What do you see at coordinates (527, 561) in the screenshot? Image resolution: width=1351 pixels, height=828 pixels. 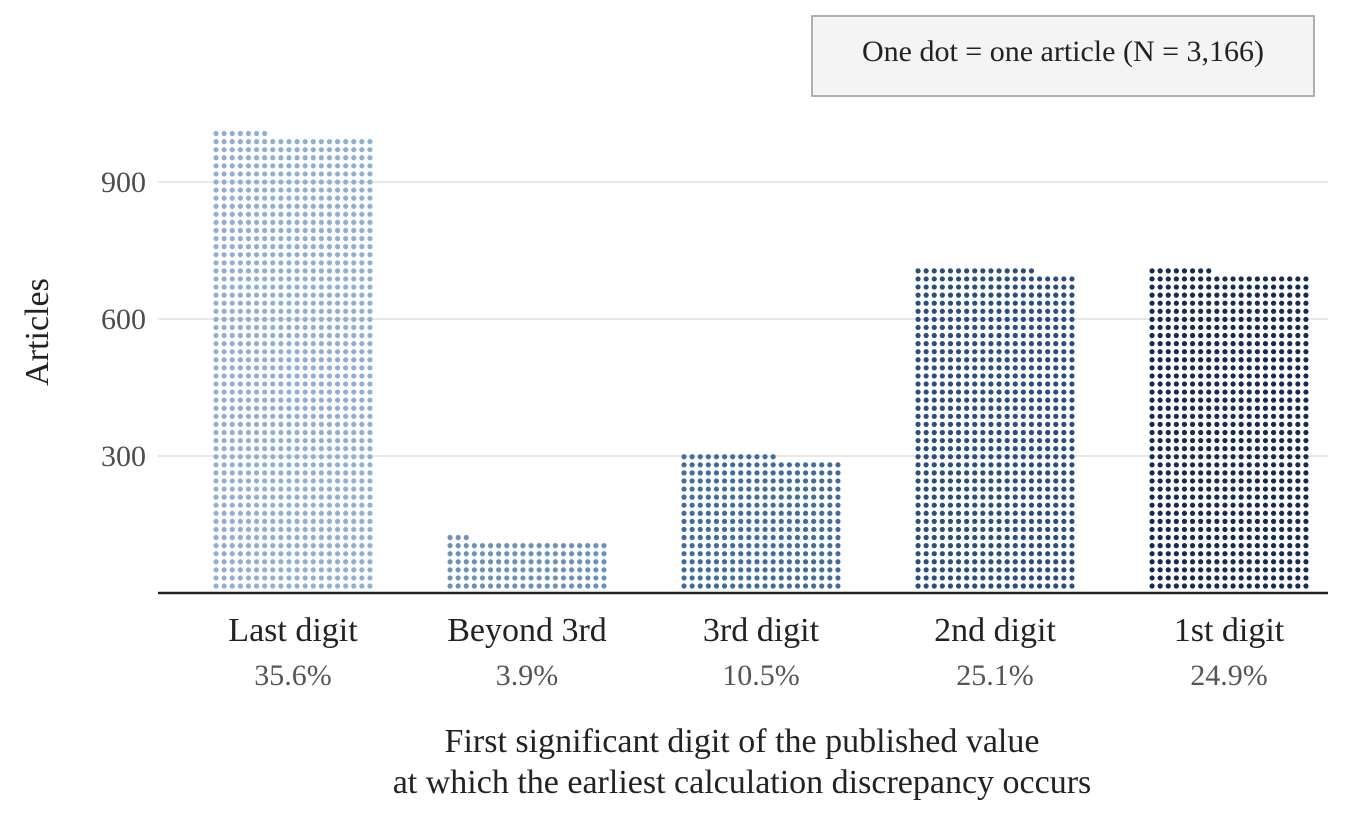 I see `bar-beyond-3rd` at bounding box center [527, 561].